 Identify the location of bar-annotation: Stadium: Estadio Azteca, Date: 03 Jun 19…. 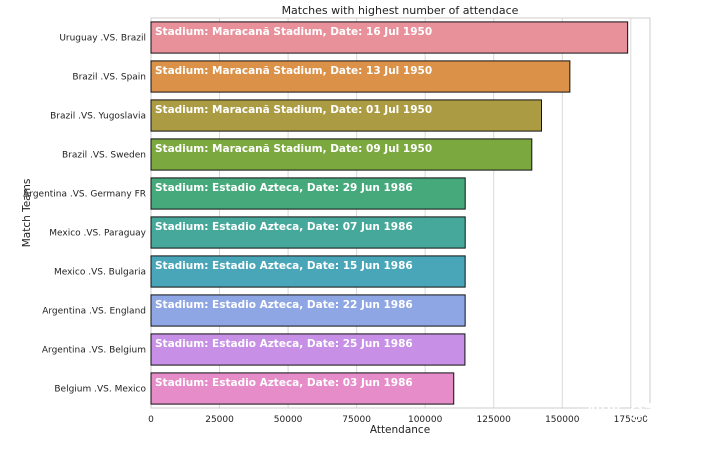
(284, 383).